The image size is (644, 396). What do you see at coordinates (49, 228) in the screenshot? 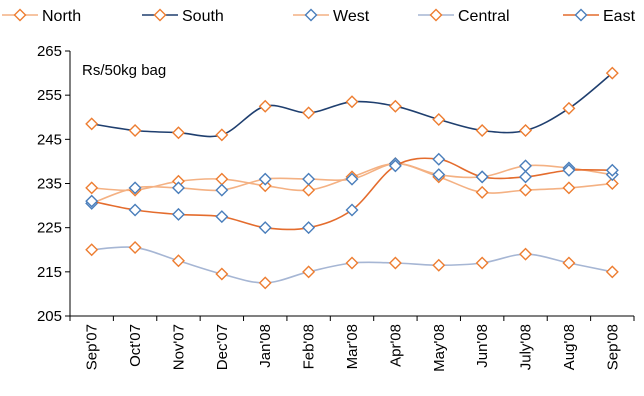
I see `y-tick-label: 225` at bounding box center [49, 228].